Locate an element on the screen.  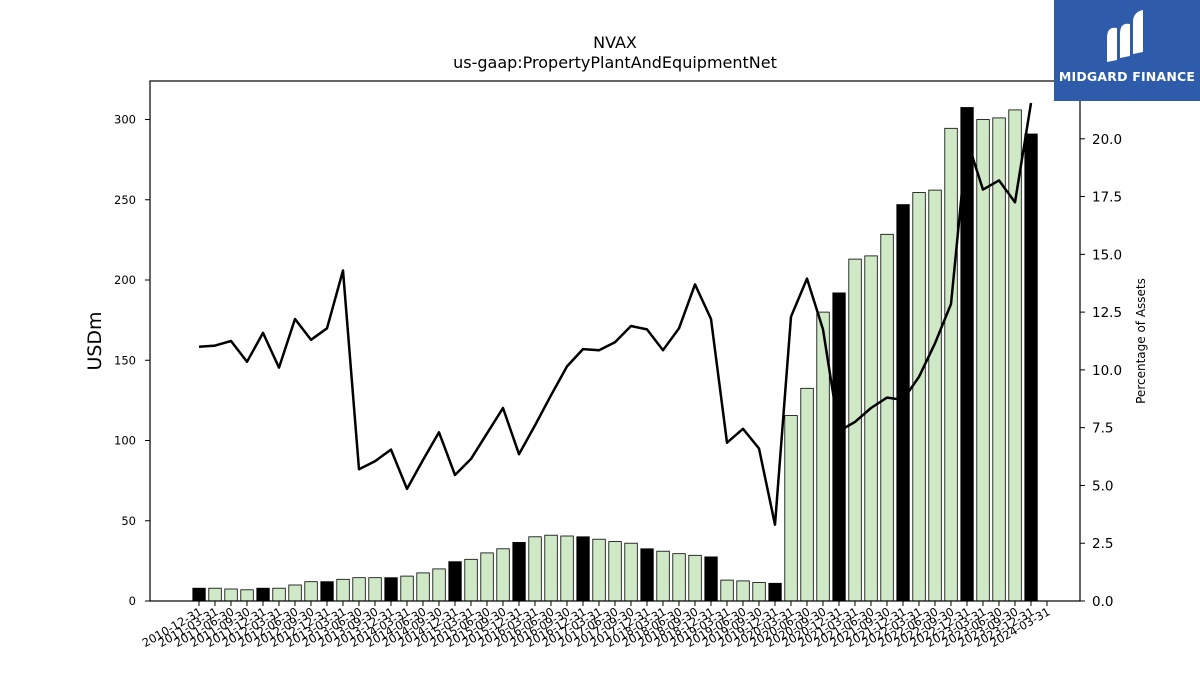
y2-tick-label: 20.0 is located at coordinates (1107, 140).